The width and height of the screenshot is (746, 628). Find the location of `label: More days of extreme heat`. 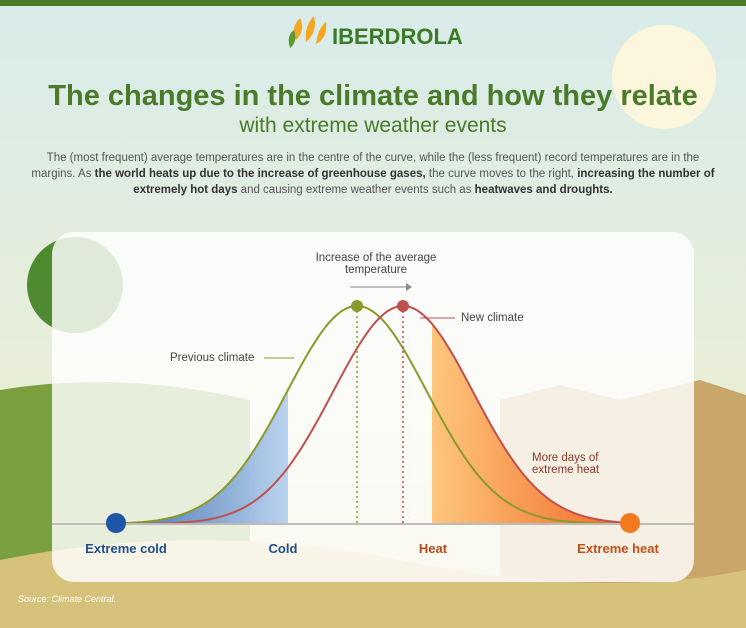

label: More days of extreme heat is located at coordinates (566, 464).